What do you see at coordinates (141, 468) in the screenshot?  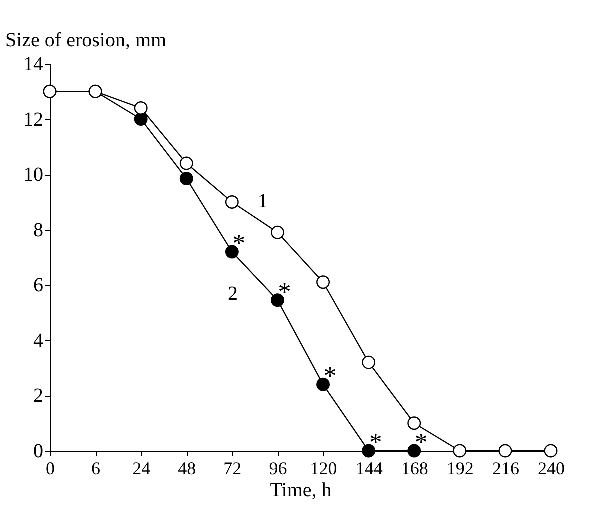 I see `x-tick-label: 24` at bounding box center [141, 468].